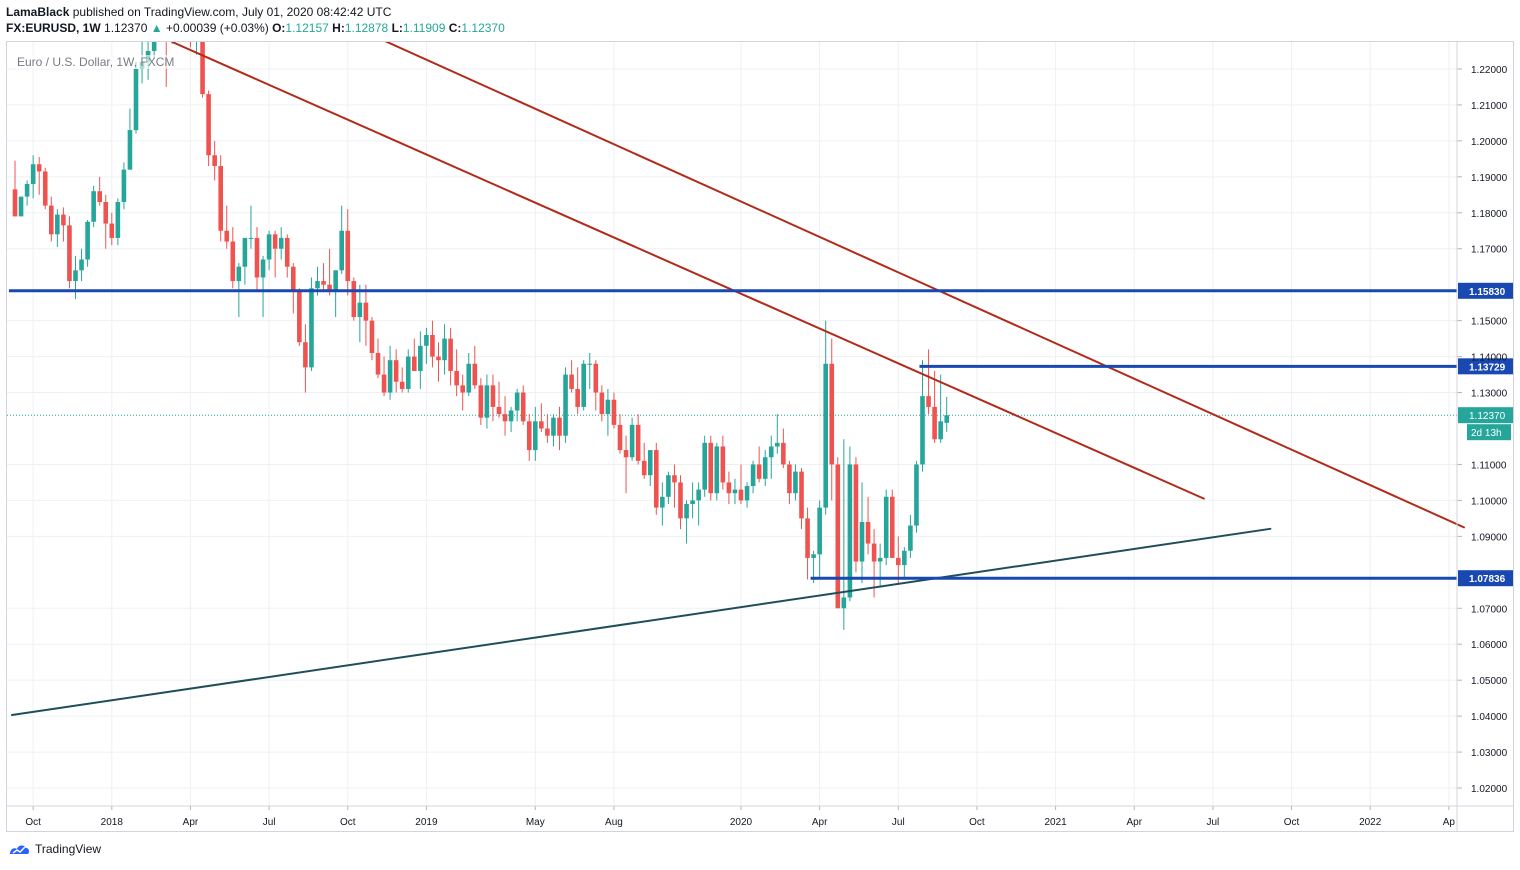  What do you see at coordinates (1489, 70) in the screenshot?
I see `y-tick-label: 1.22000` at bounding box center [1489, 70].